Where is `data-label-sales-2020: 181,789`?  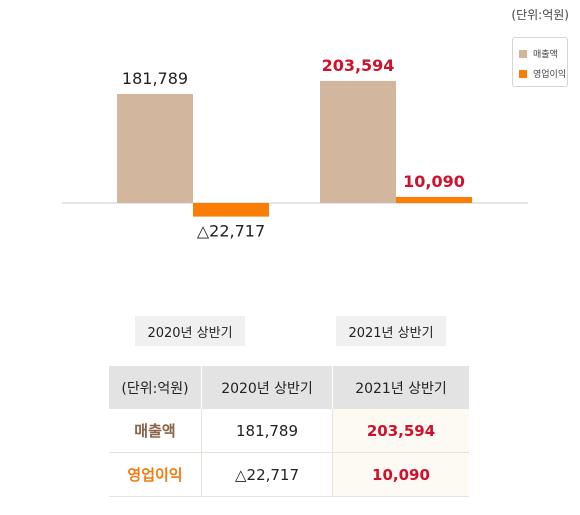
data-label-sales-2020: 181,789 is located at coordinates (155, 78).